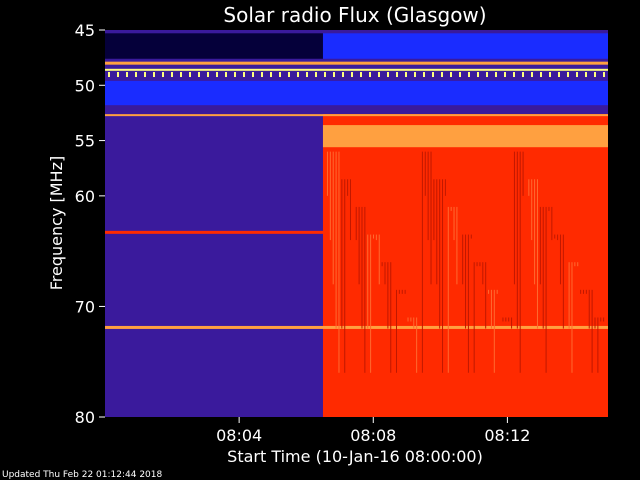  Describe the element at coordinates (214, 46) in the screenshot. I see `dark-band-early` at that location.